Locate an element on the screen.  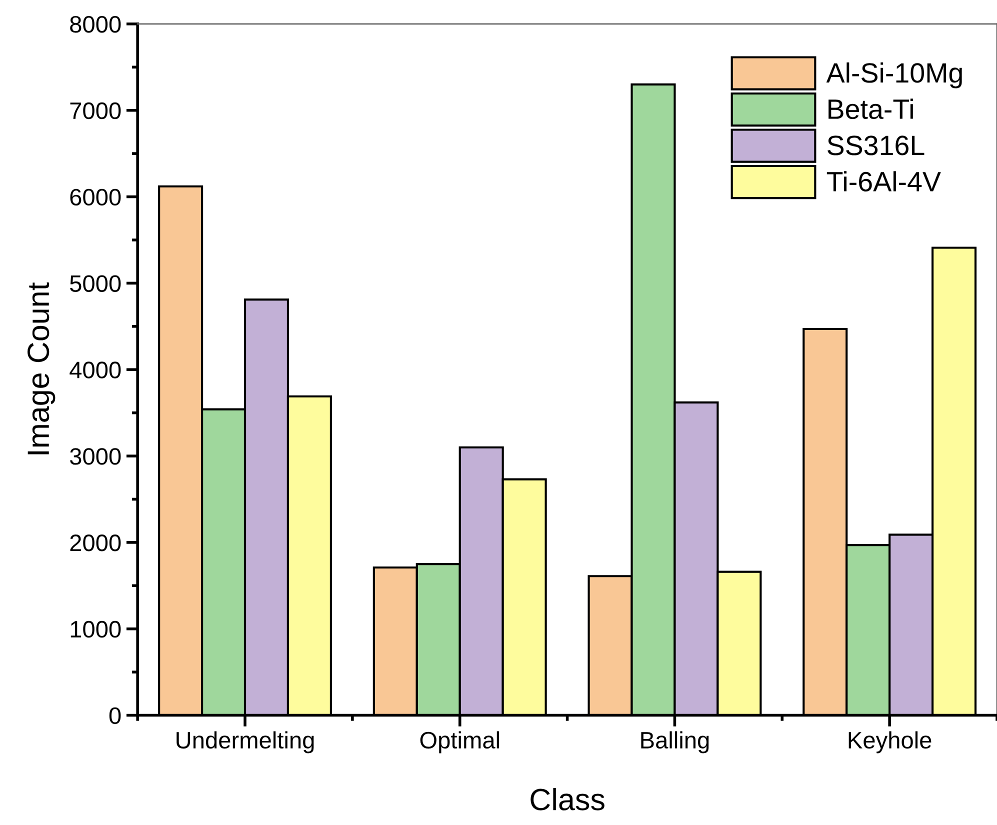
legend-label: Beta-Ti is located at coordinates (870, 109).